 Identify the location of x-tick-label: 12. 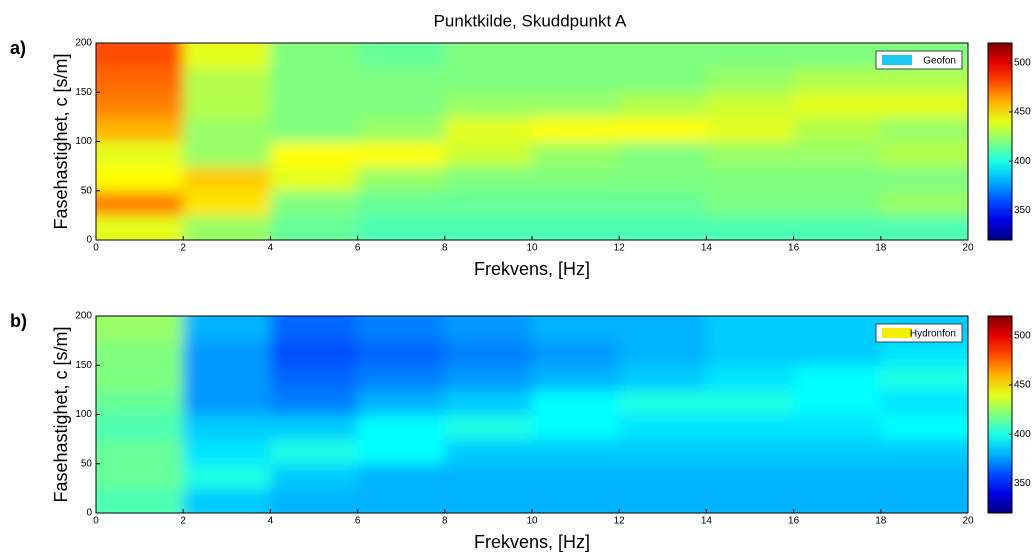
(620, 521).